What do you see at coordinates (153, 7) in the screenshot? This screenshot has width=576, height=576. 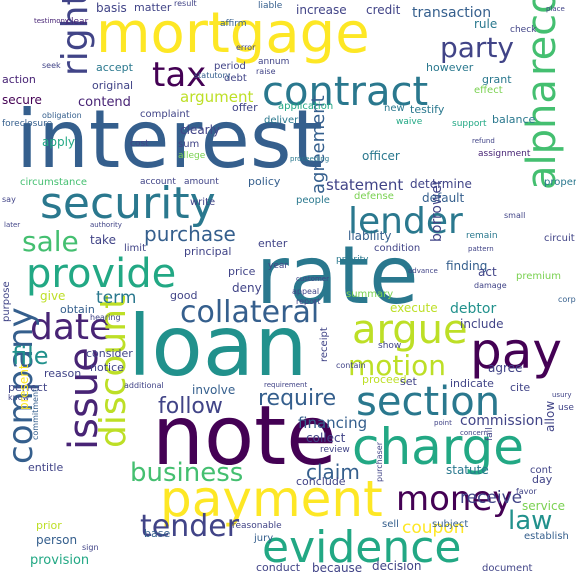 I see `word-matter: matter` at bounding box center [153, 7].